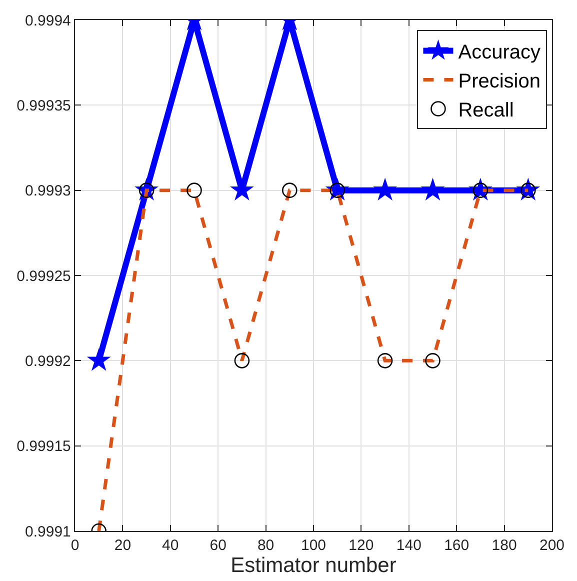  I want to click on x-tick-label: 160, so click(457, 545).